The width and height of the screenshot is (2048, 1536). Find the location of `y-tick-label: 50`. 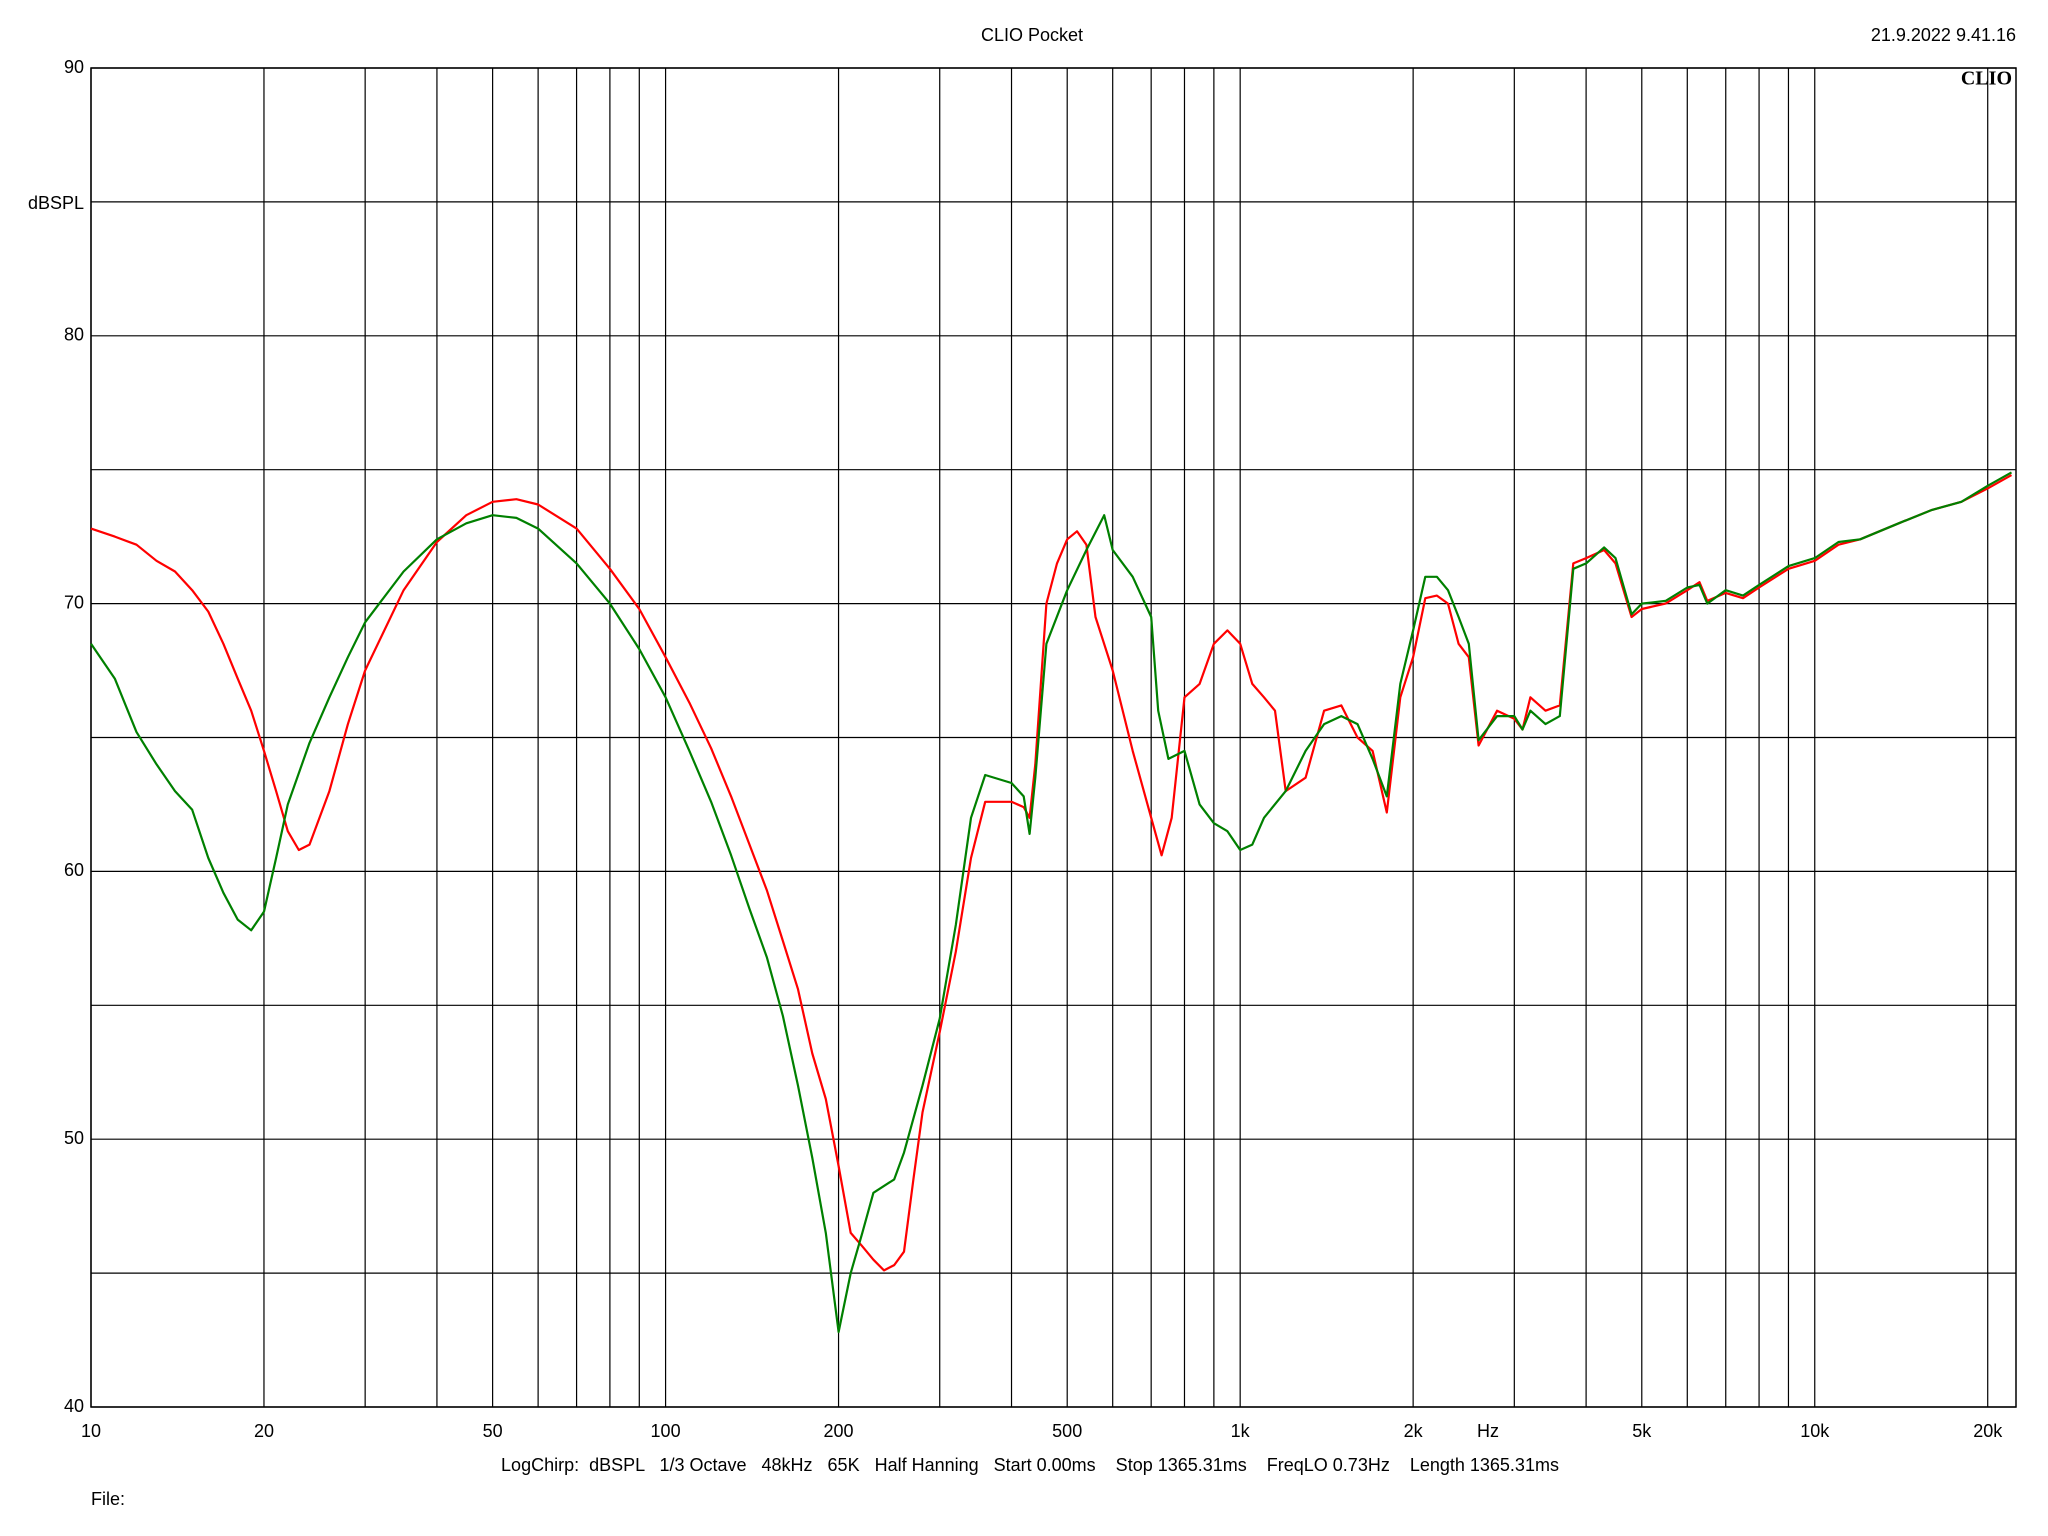

y-tick-label: 50 is located at coordinates (74, 1138).